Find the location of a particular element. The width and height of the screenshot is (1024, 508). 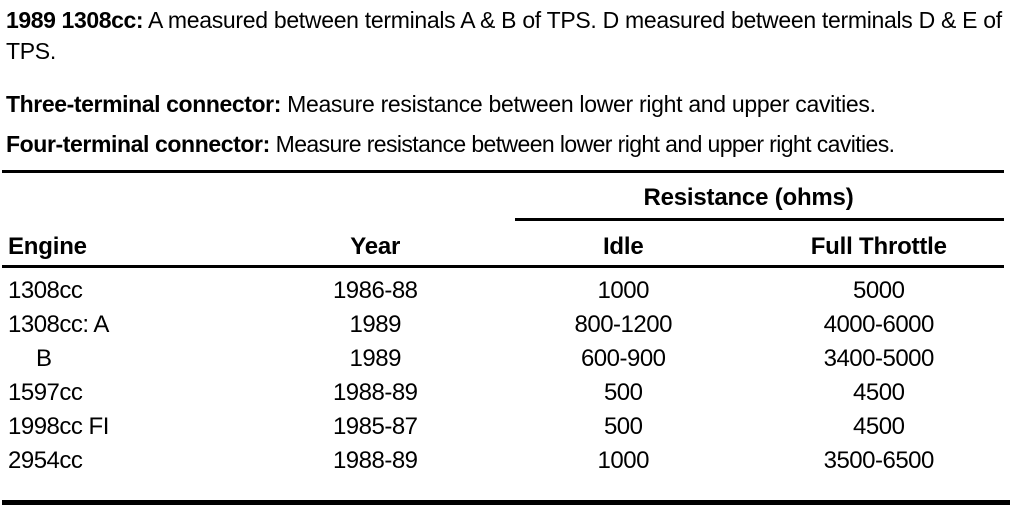

table-cell-full-throttle: 3500-6500 is located at coordinates (879, 460).